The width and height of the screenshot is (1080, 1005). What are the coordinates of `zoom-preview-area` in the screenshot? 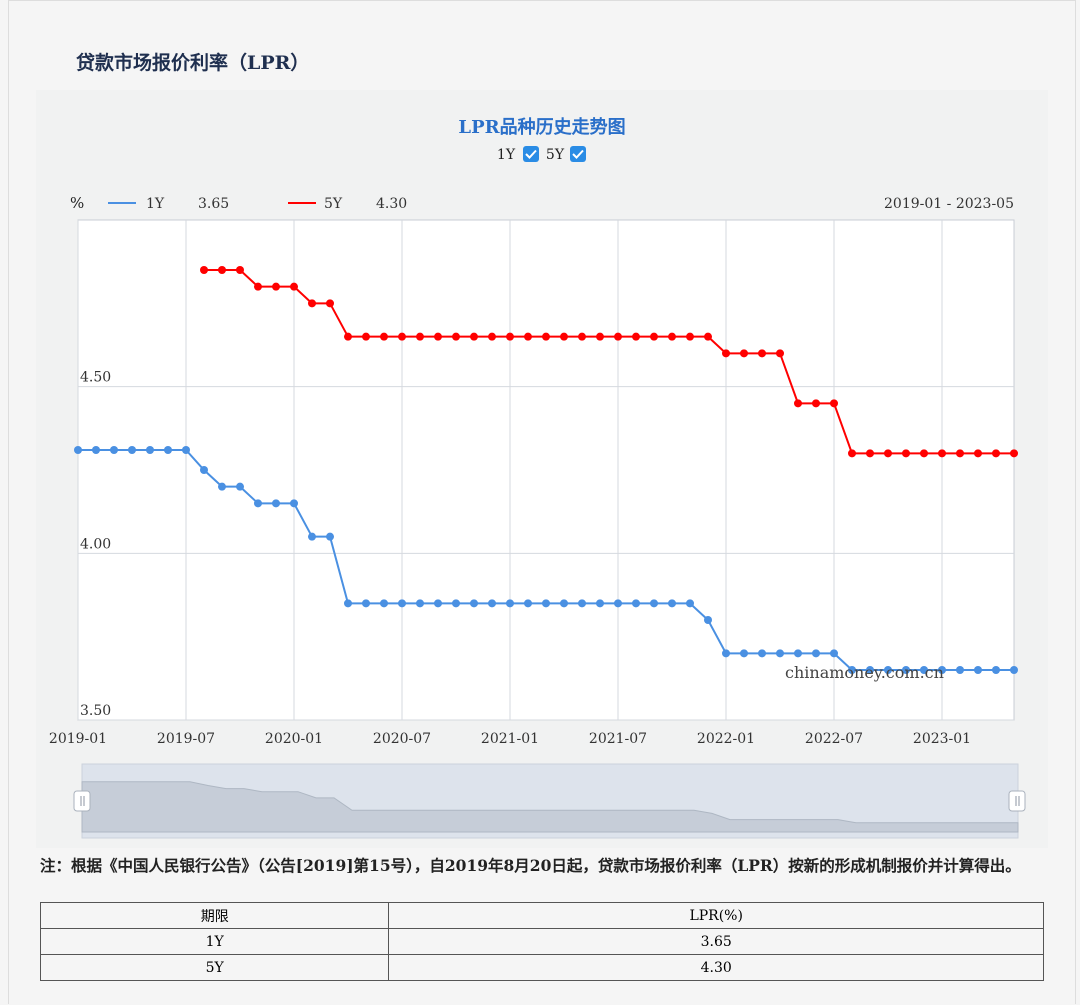 It's located at (550, 807).